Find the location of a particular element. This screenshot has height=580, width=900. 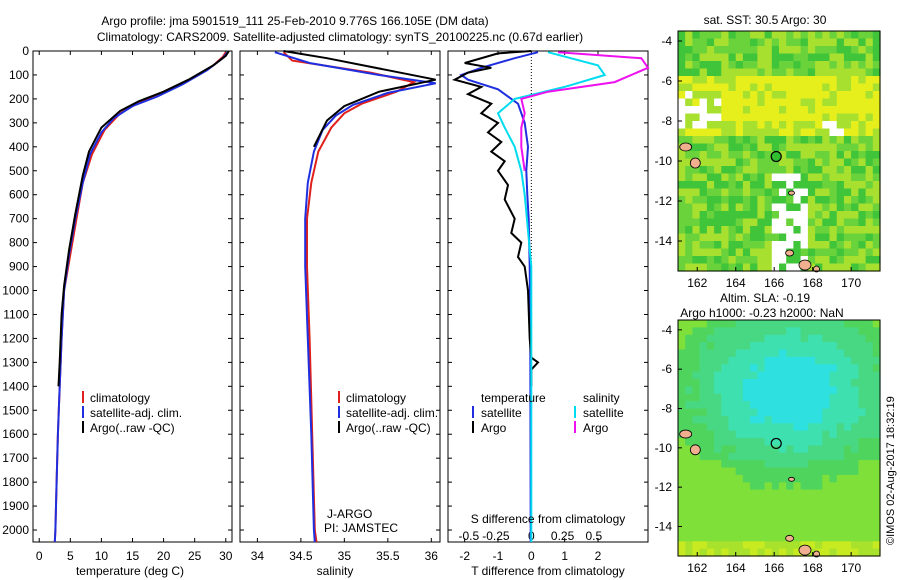

pressure-tick-label: 1400 is located at coordinates (15, 386).